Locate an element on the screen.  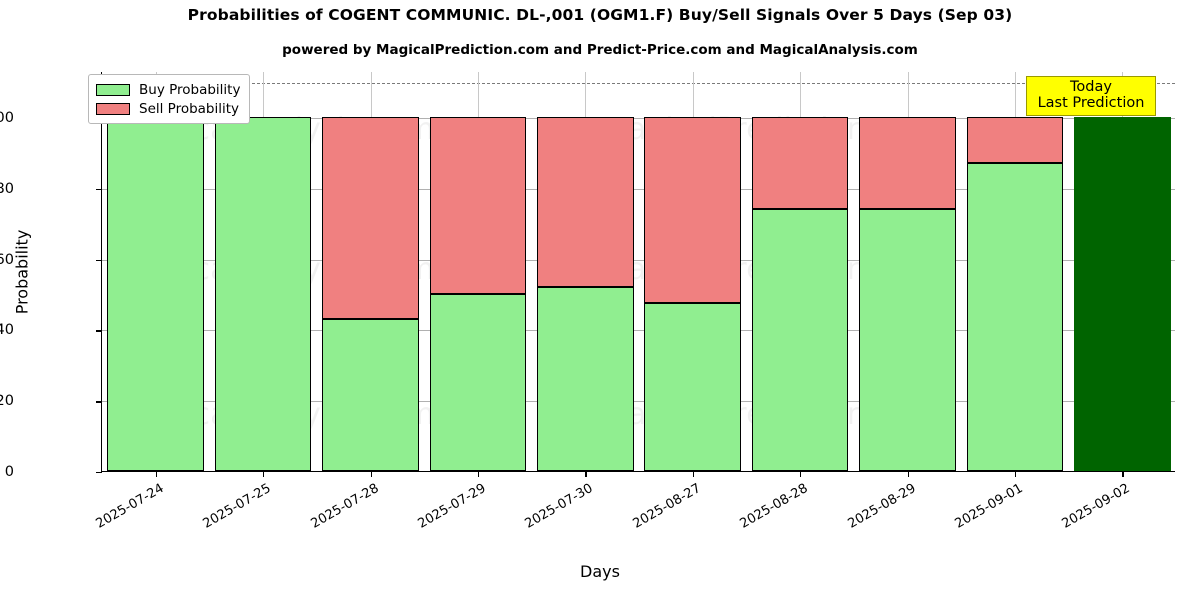
legend-item-sell: Sell Probability is located at coordinates (168, 108).